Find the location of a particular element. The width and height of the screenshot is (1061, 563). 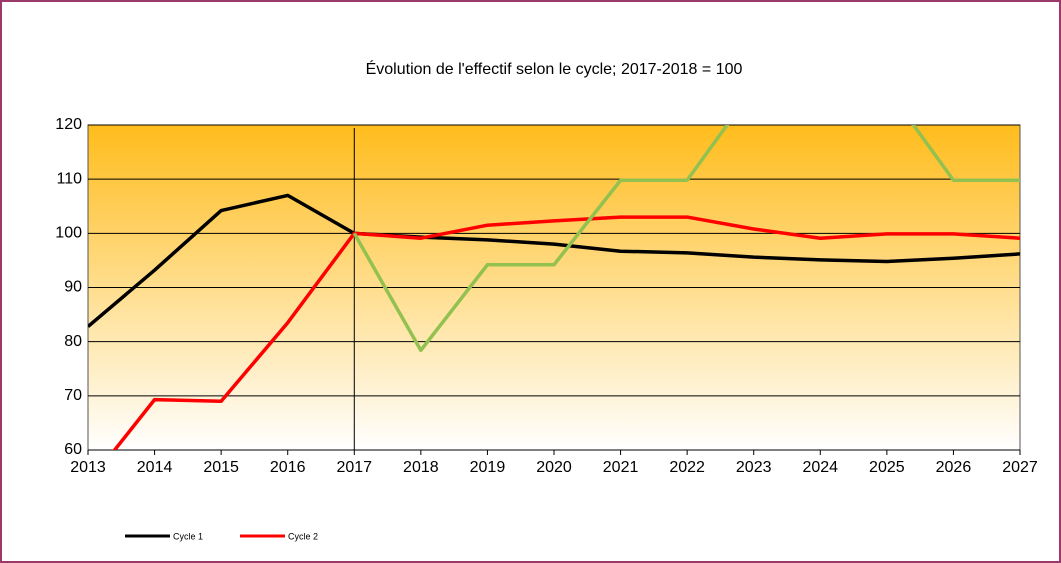

x-tick-label: 2021 is located at coordinates (621, 467).